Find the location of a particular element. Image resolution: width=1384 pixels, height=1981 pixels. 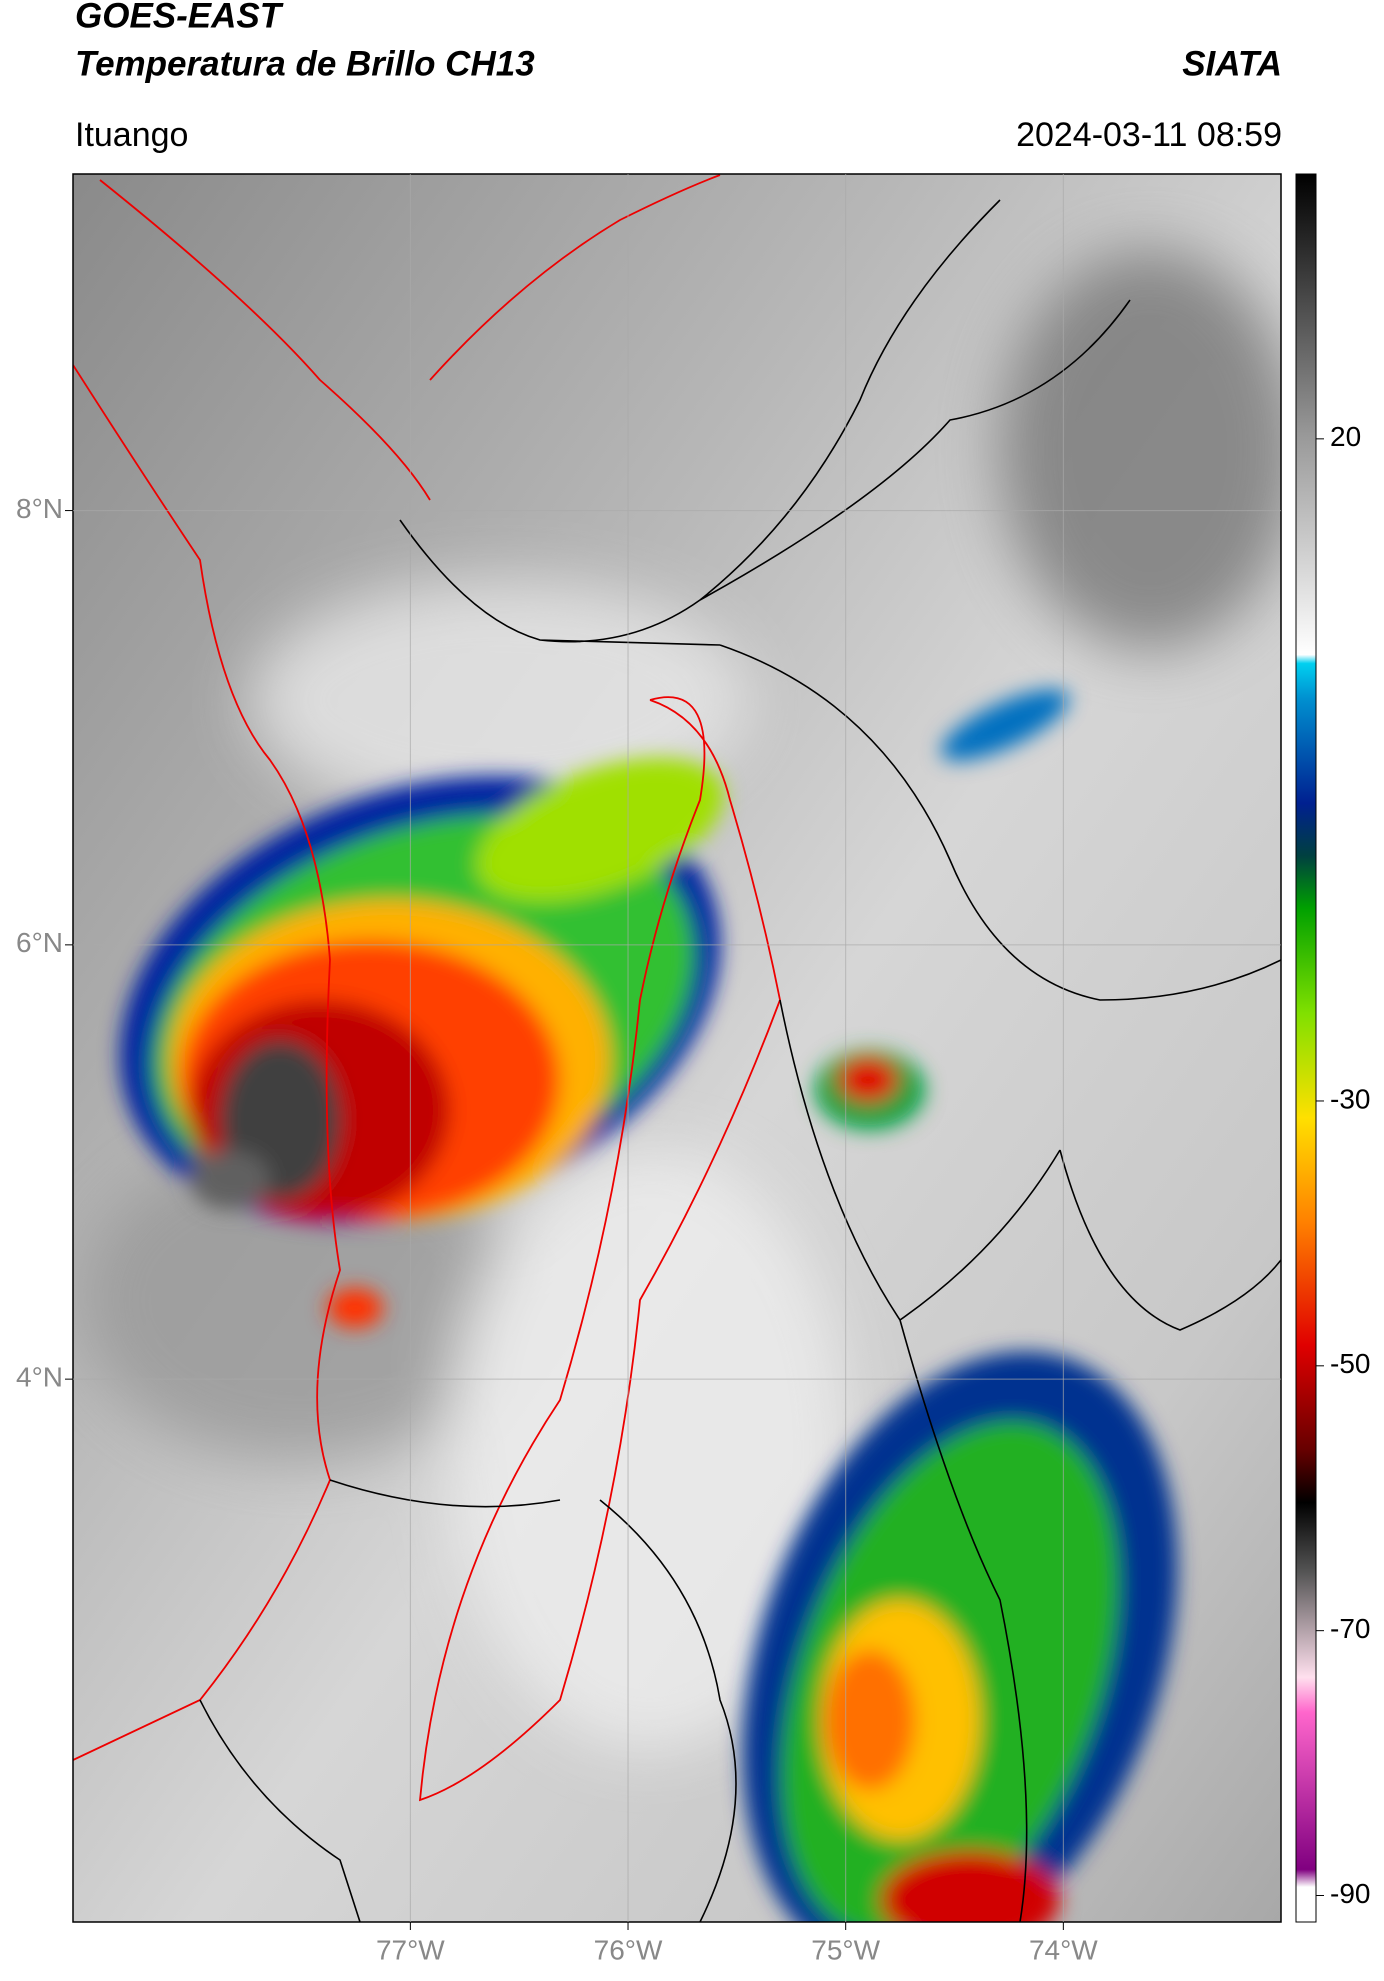

y-tick-label: 6°N is located at coordinates (39, 942).